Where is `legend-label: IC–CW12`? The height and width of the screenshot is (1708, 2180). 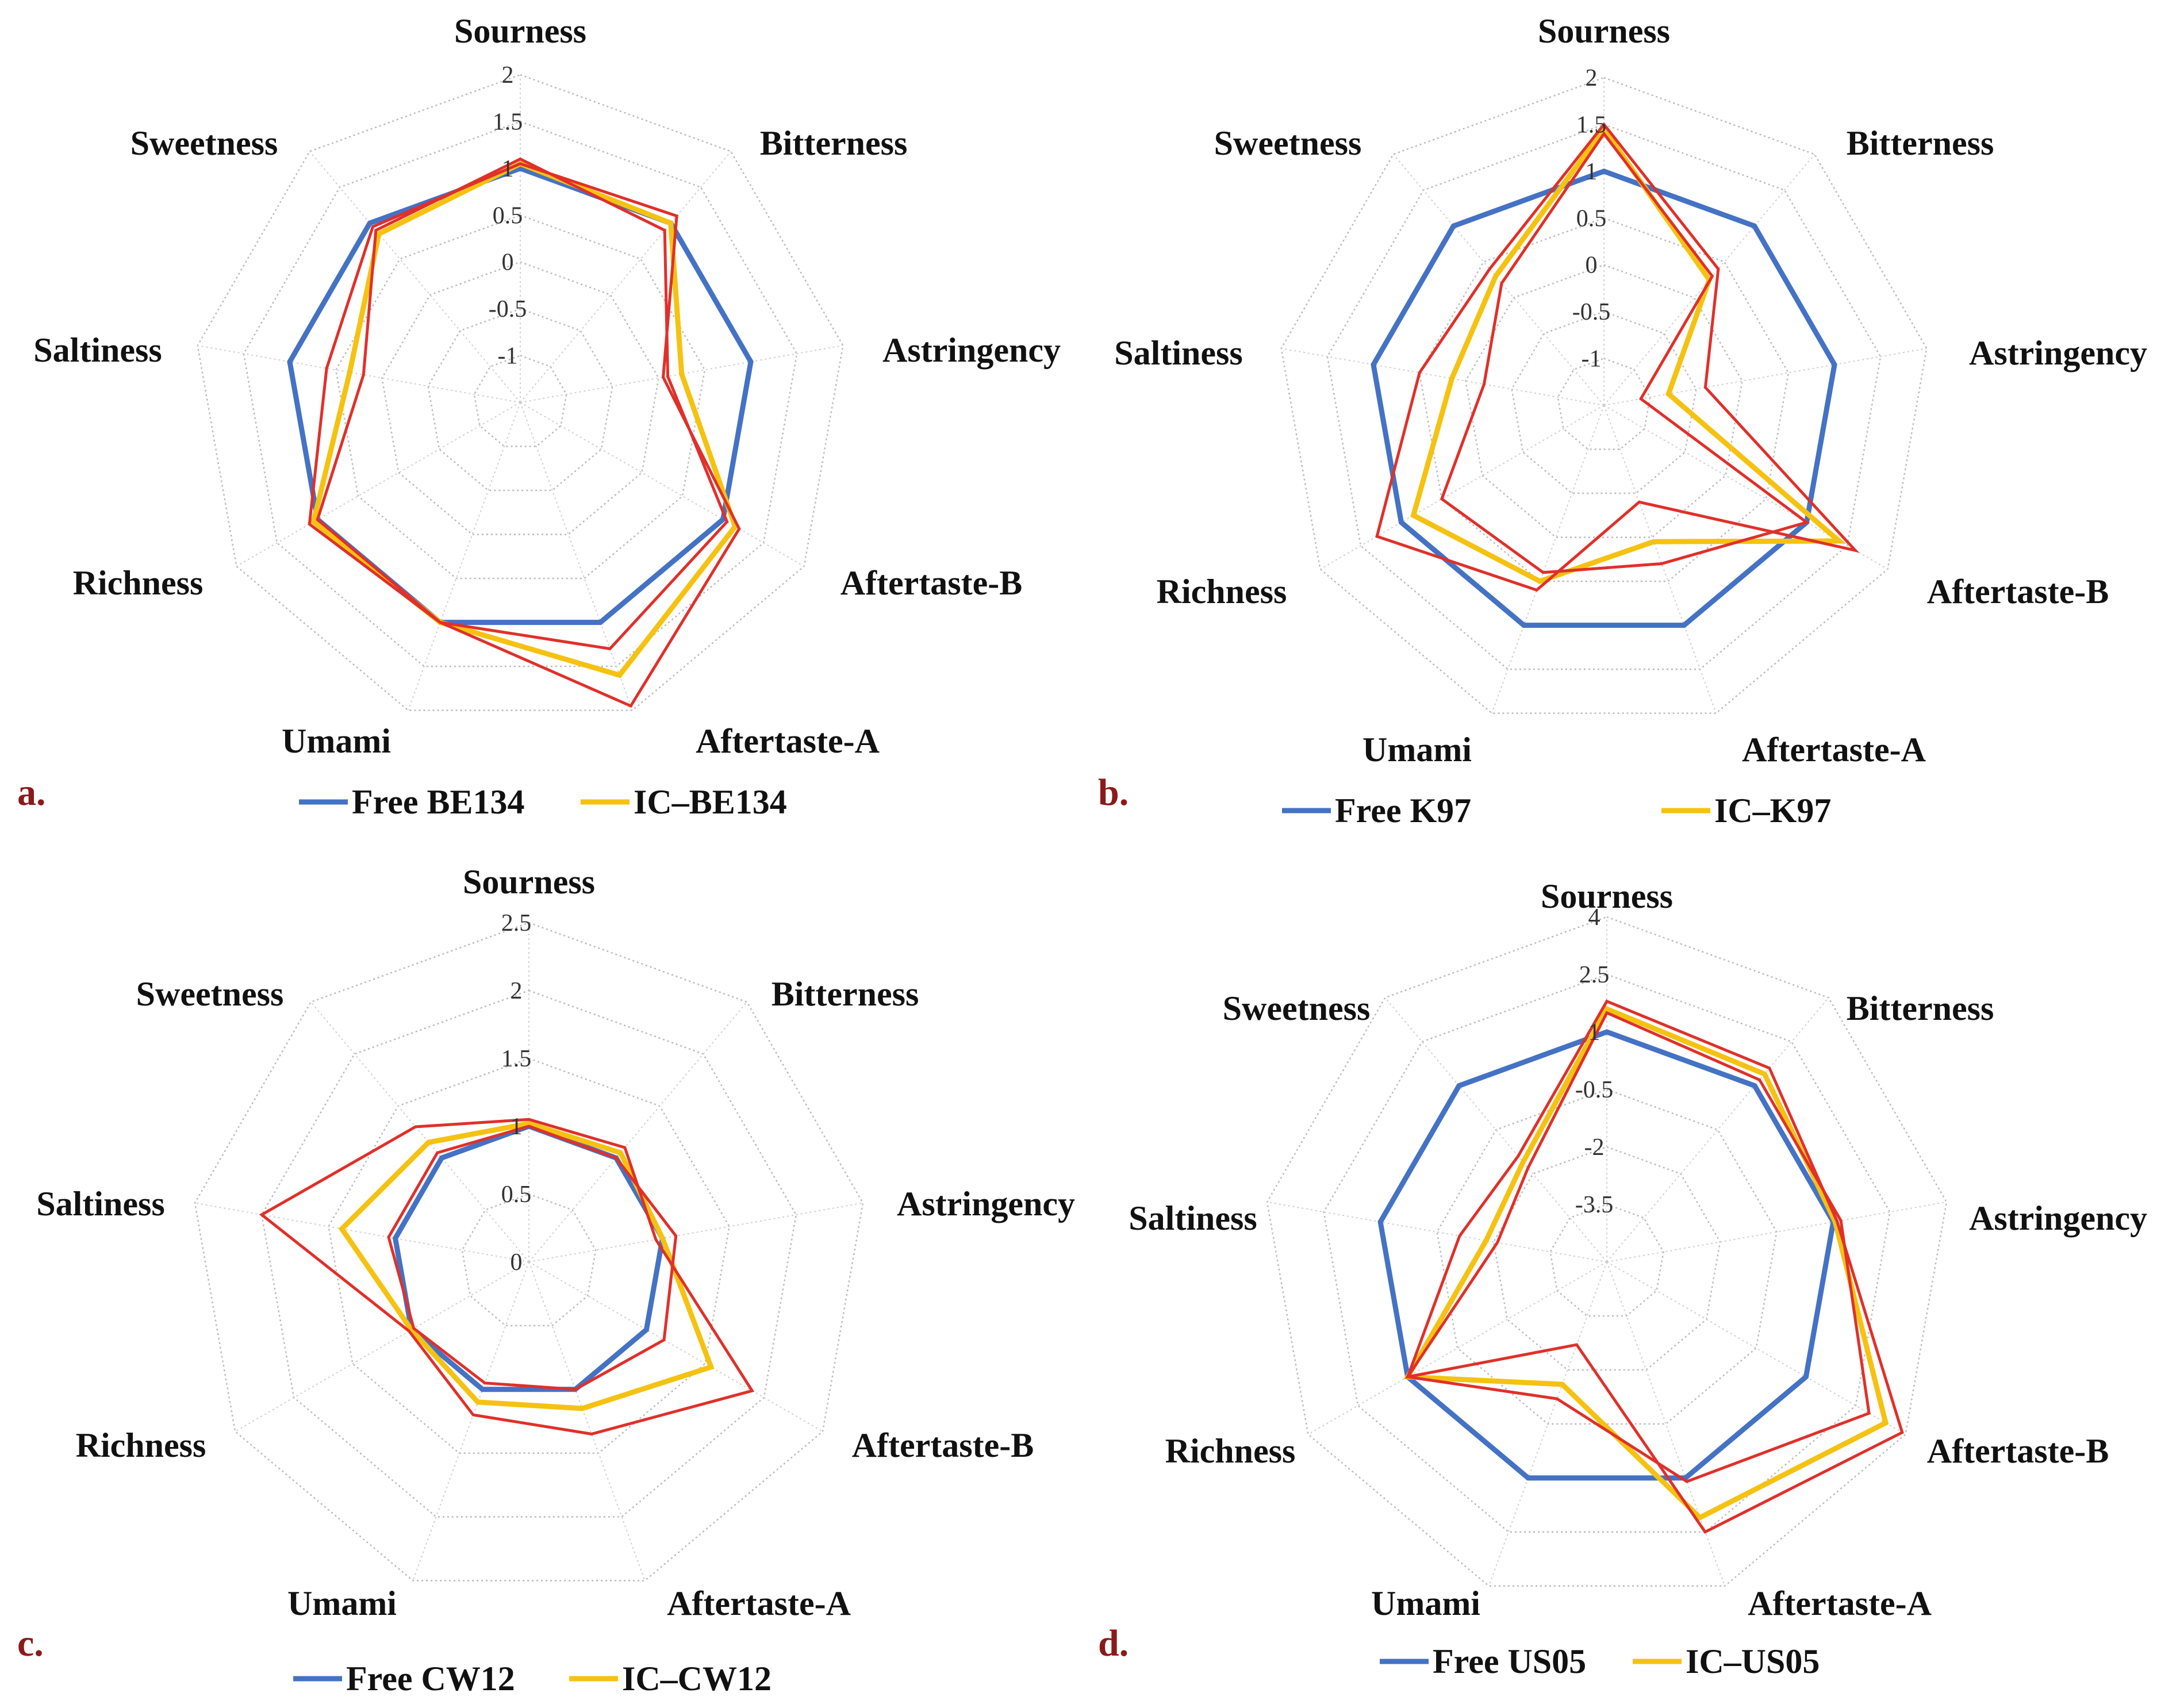 legend-label: IC–CW12 is located at coordinates (697, 1679).